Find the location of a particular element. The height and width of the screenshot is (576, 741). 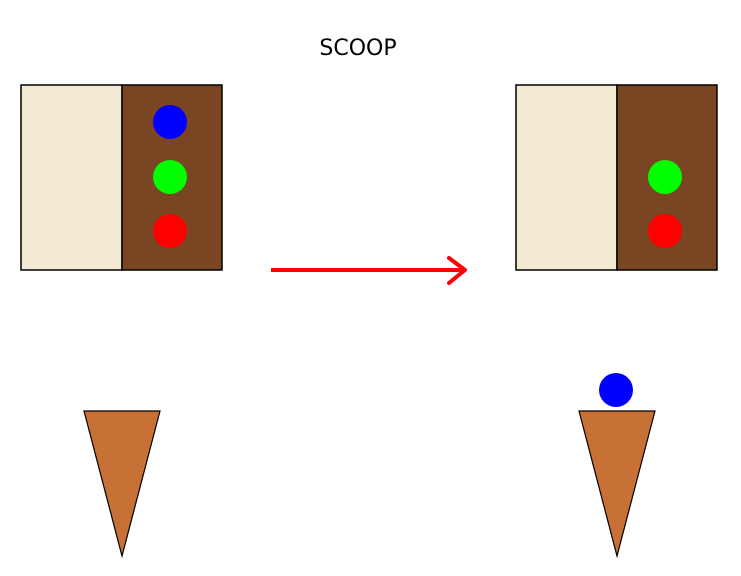

before-cone is located at coordinates (122, 484).